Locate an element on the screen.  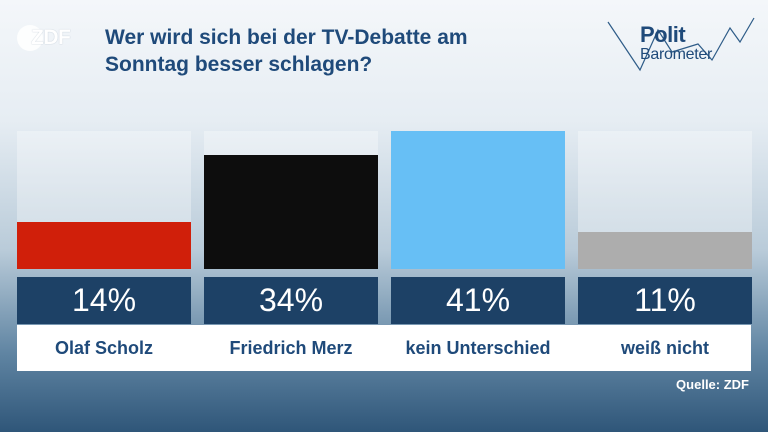
bar-column: 14% is located at coordinates (104, 227).